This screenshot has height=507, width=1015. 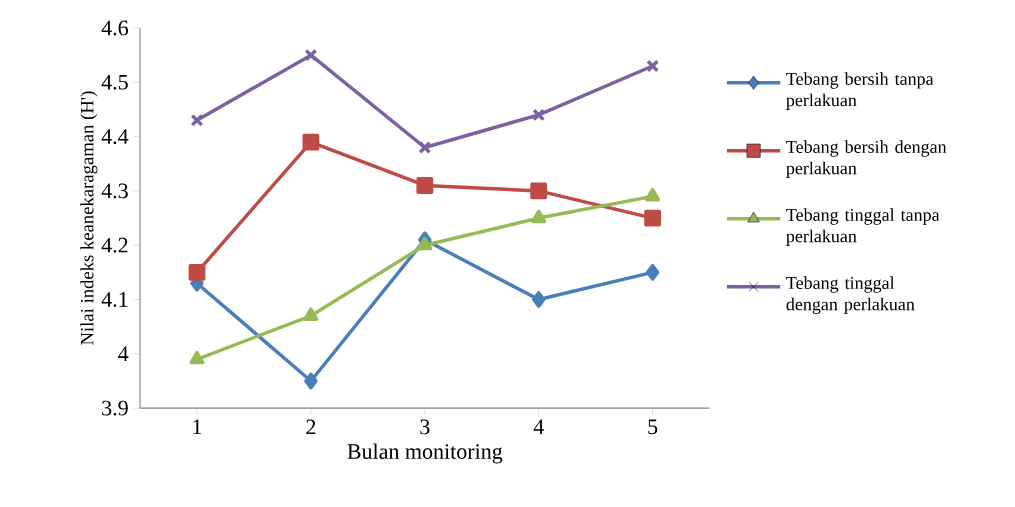 I want to click on y-tick-label: 4, so click(x=123, y=354).